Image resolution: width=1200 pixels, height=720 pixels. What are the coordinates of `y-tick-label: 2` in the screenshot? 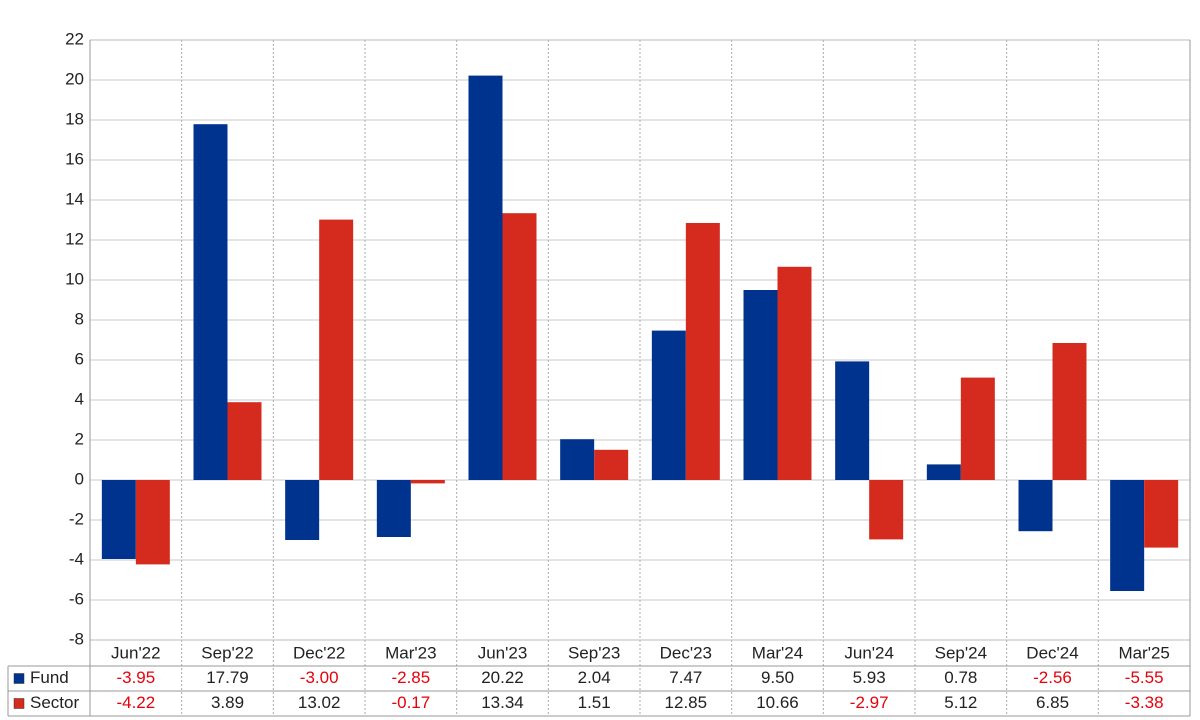 It's located at (79, 438).